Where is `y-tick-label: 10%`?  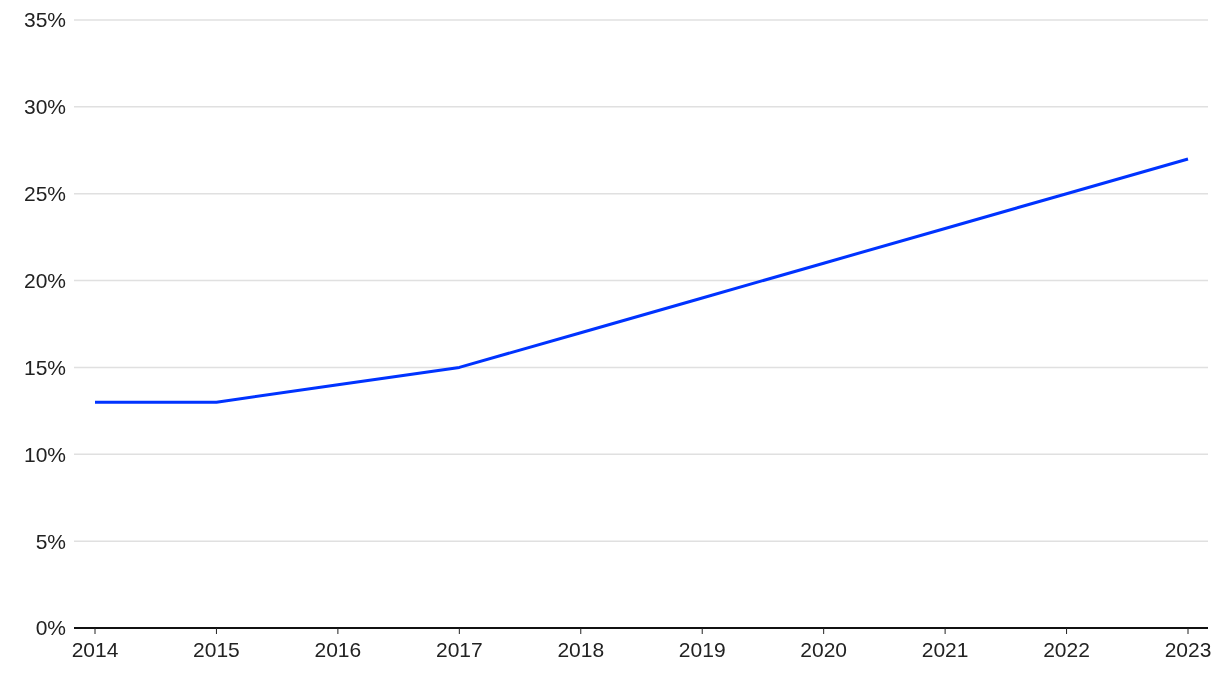
y-tick-label: 10% is located at coordinates (44, 454).